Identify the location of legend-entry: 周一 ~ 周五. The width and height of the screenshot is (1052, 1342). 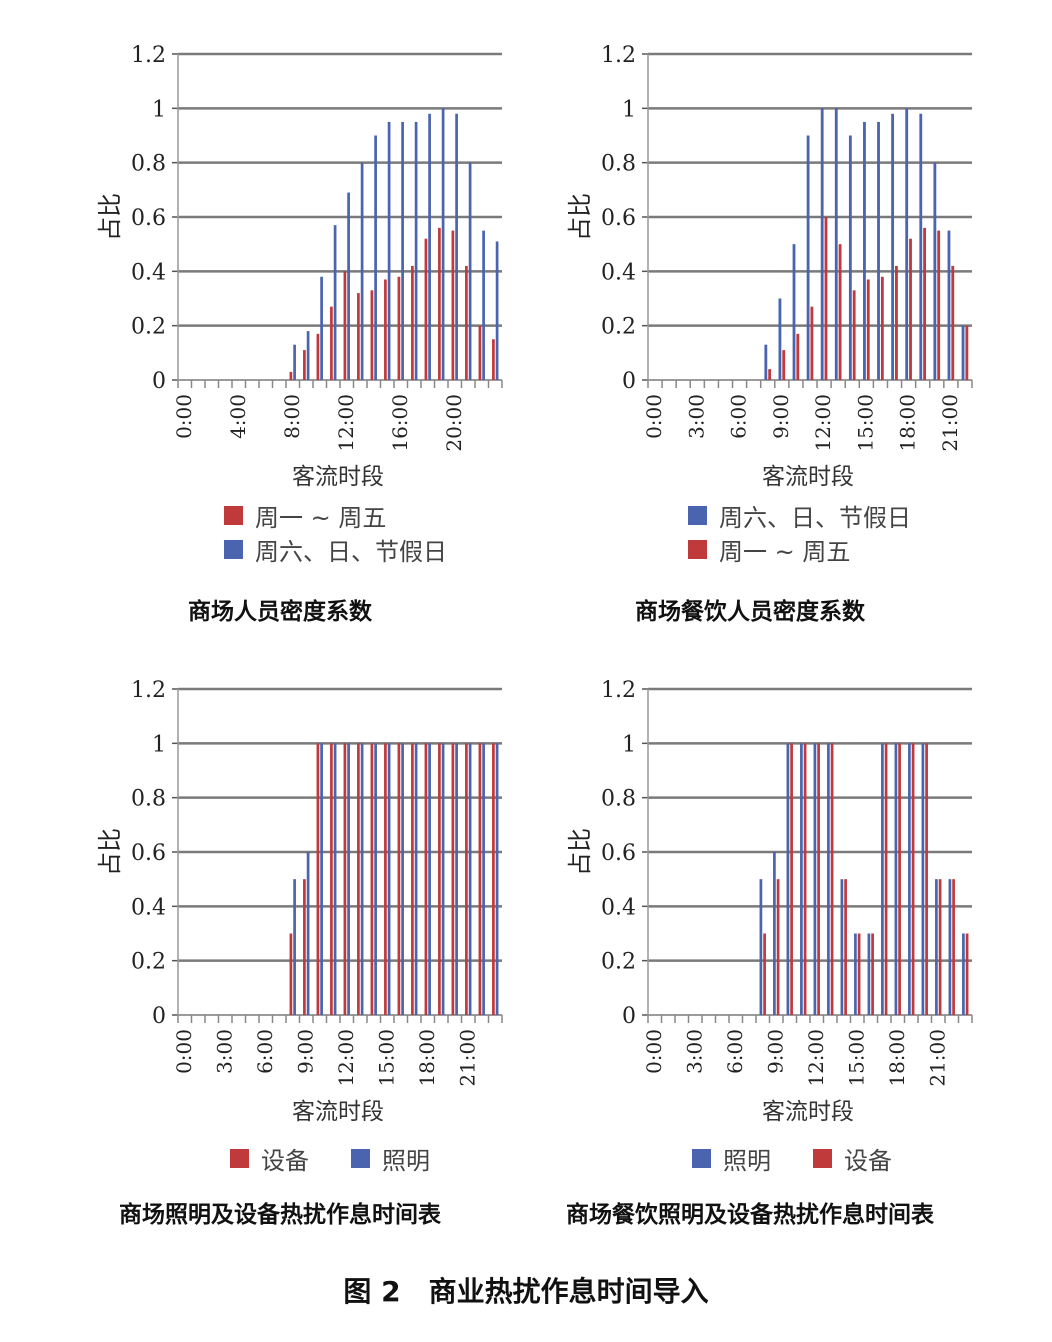
(335, 515).